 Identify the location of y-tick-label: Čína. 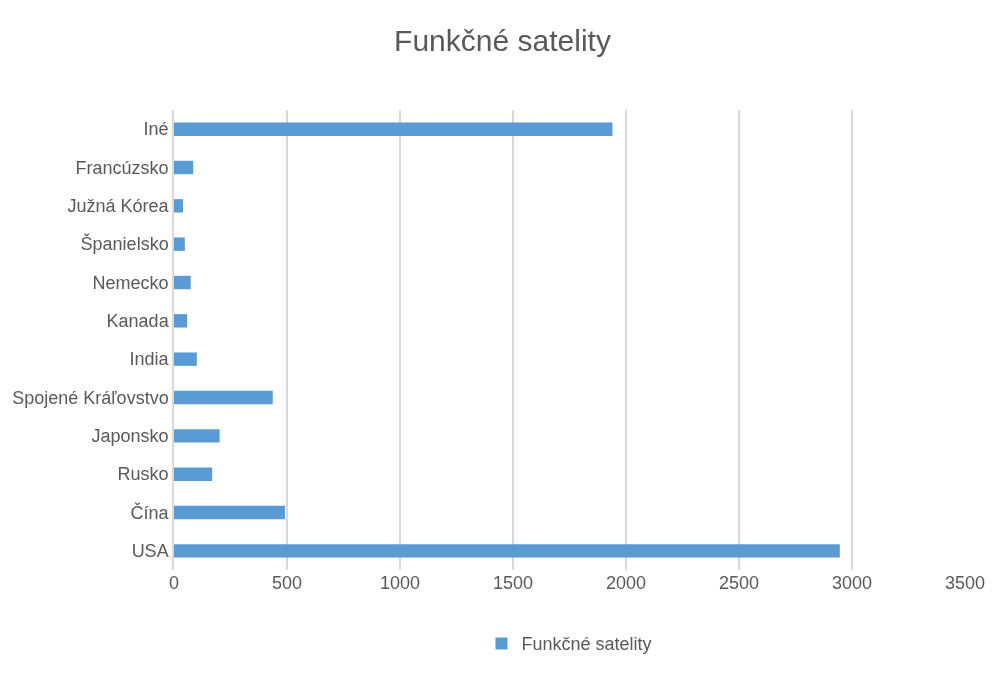
(150, 512).